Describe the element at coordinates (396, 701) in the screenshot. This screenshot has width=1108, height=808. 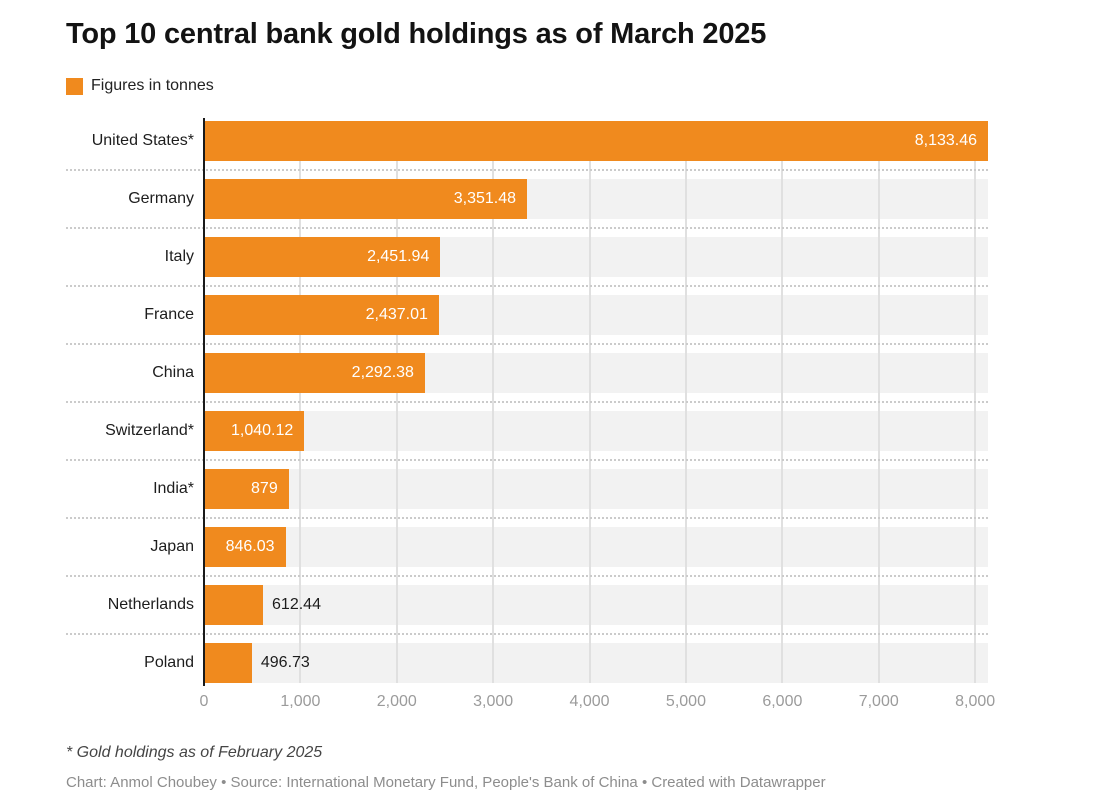
I see `x-axis-tick-label: 2,000` at that location.